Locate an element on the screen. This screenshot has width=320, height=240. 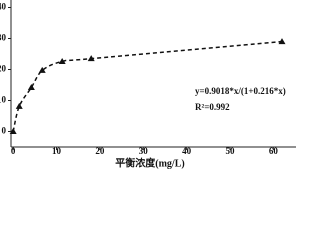
x-tick-label: 0 is located at coordinates (13, 151).